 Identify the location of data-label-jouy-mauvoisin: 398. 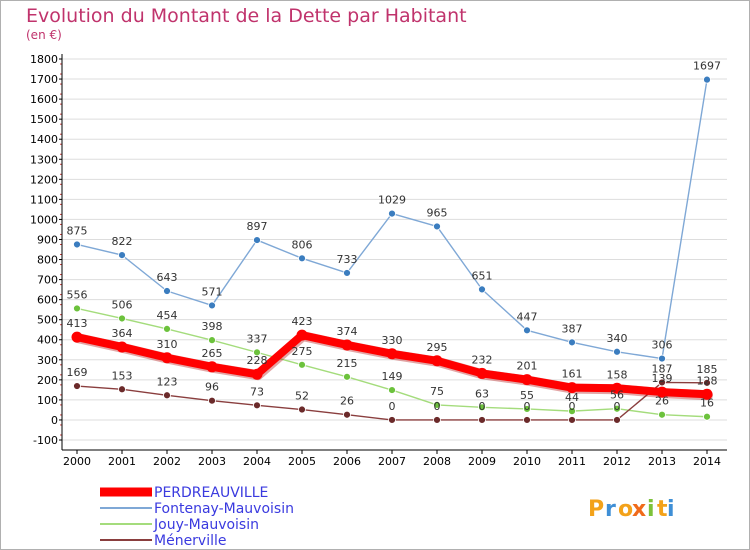
(212, 326).